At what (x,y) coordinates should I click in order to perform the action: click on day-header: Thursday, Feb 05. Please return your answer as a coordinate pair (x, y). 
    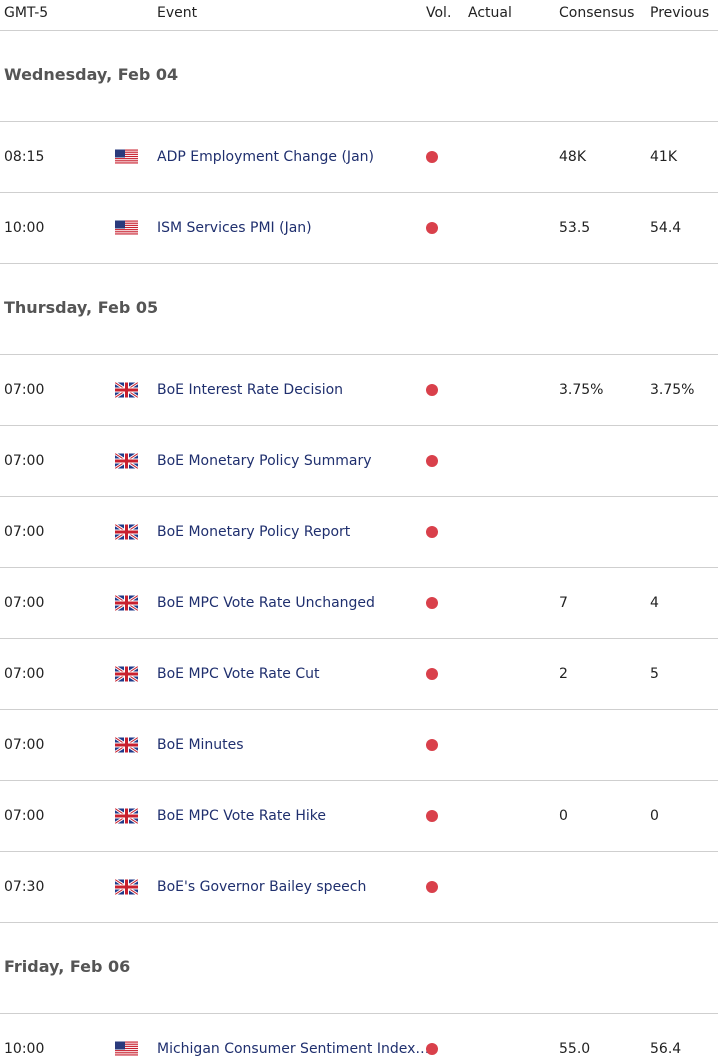
    Looking at the image, I should click on (81, 307).